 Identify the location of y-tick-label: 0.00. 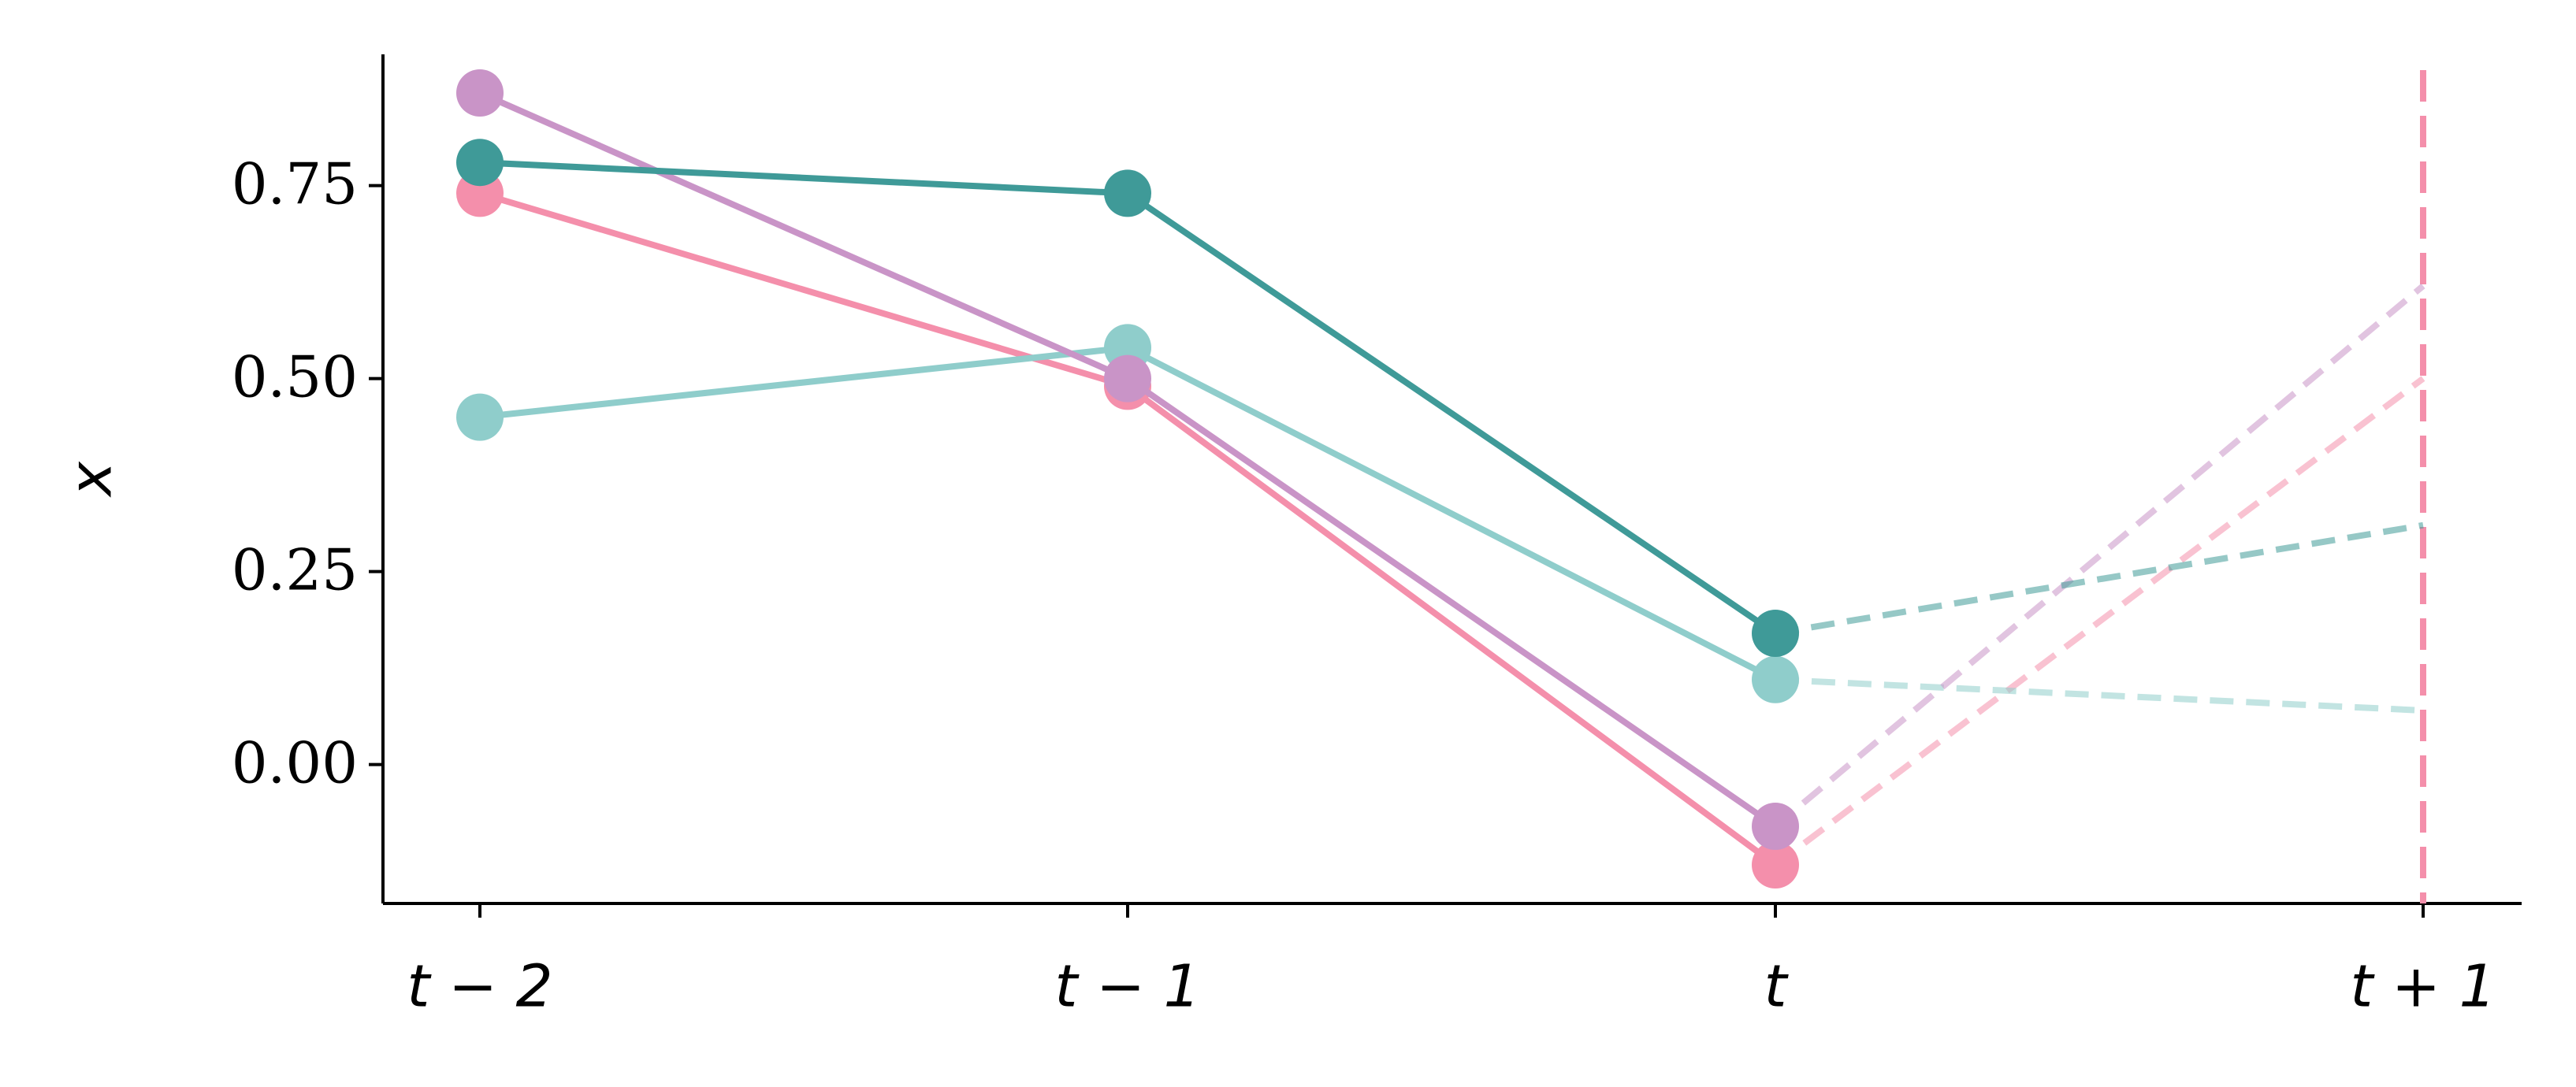
(295, 763).